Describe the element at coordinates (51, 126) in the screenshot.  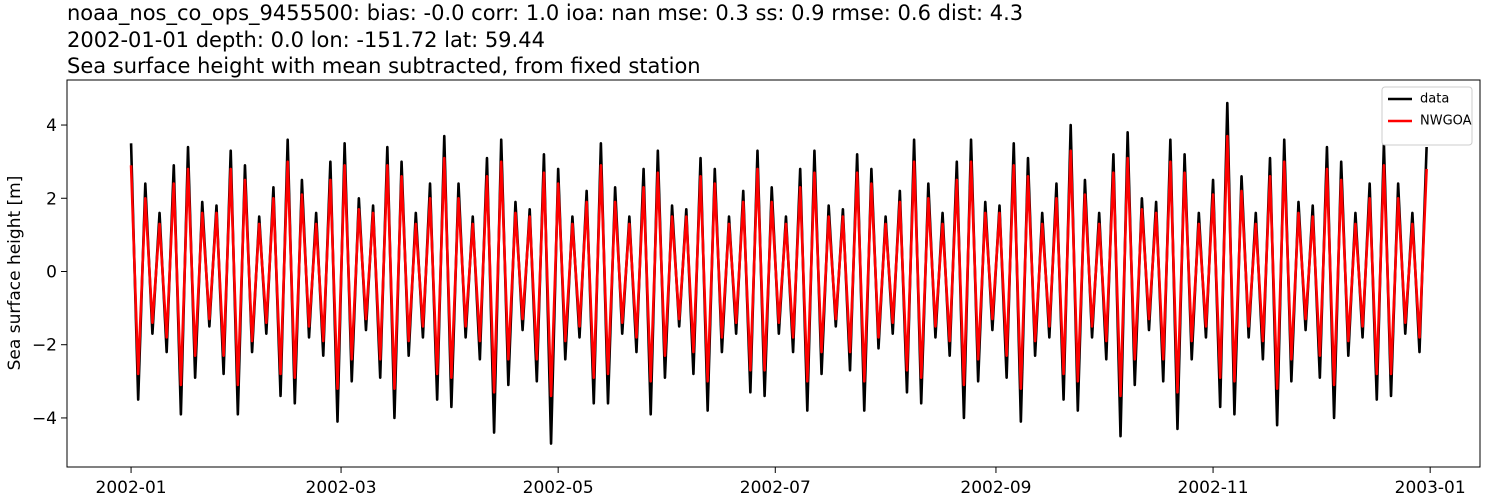
I see `y-tick-label: 4` at that location.